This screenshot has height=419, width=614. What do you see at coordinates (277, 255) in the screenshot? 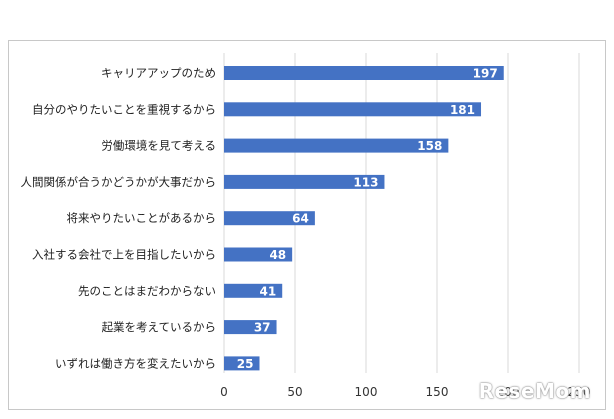
I see `value-label: 48` at bounding box center [277, 255].